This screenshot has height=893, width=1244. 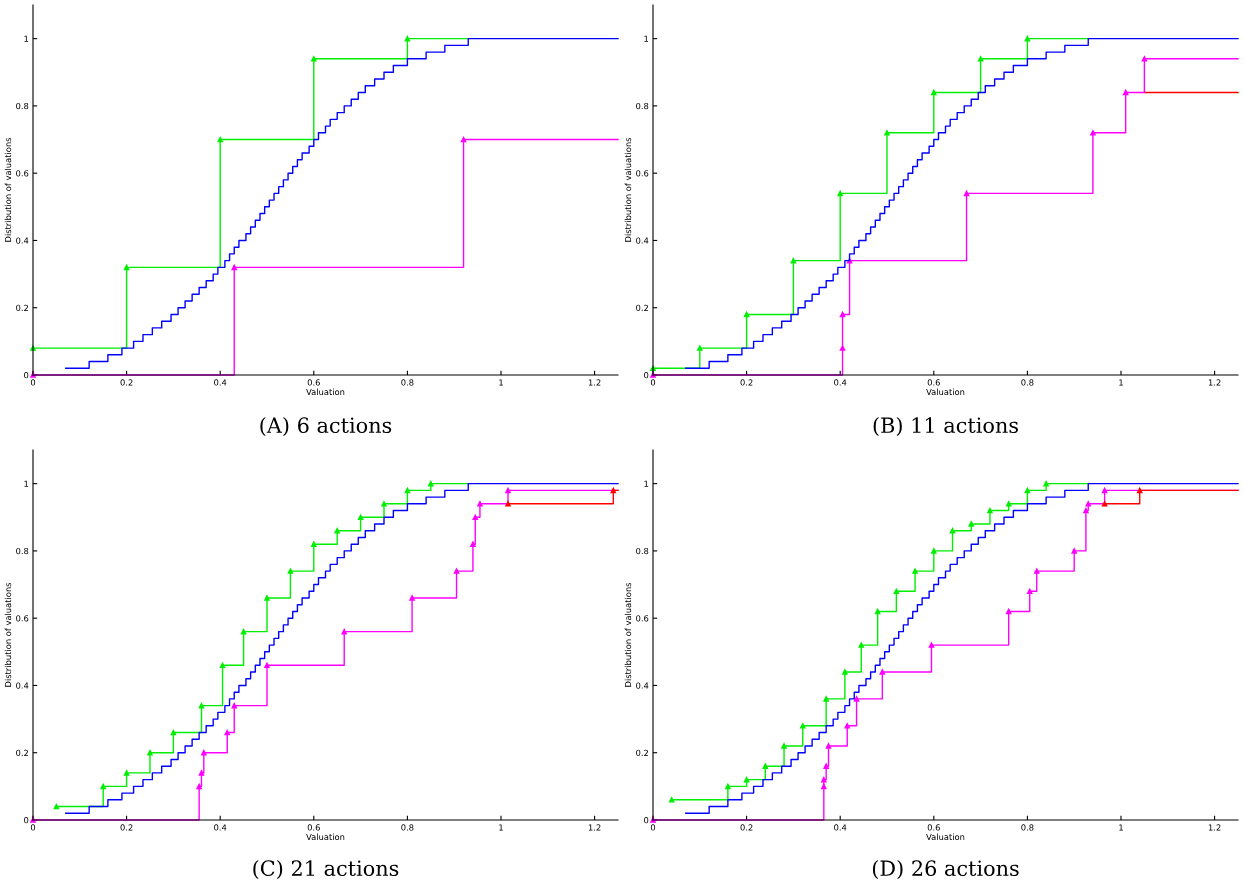 I want to click on text: (D) 26 actions, so click(x=945, y=869).